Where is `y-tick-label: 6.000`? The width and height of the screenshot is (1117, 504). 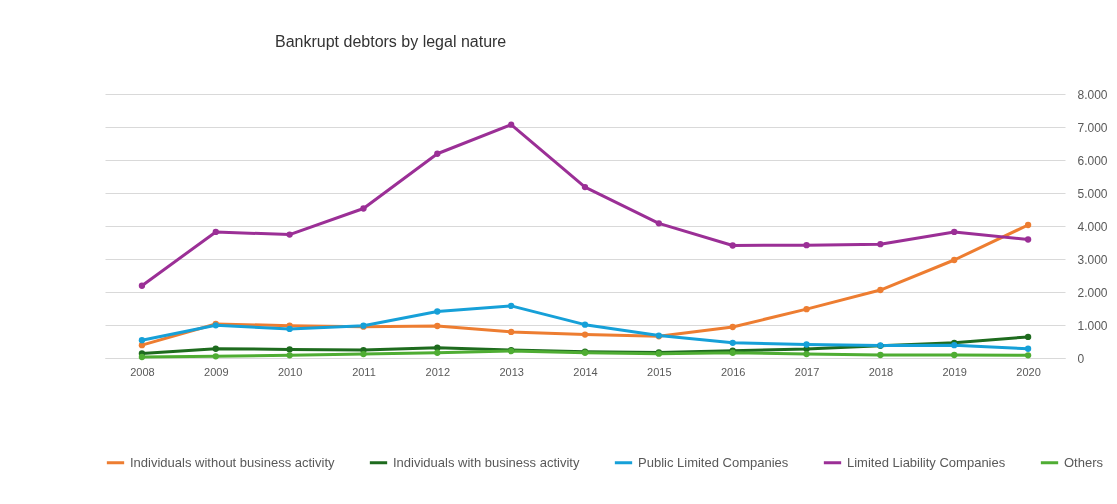 y-tick-label: 6.000 is located at coordinates (1092, 160).